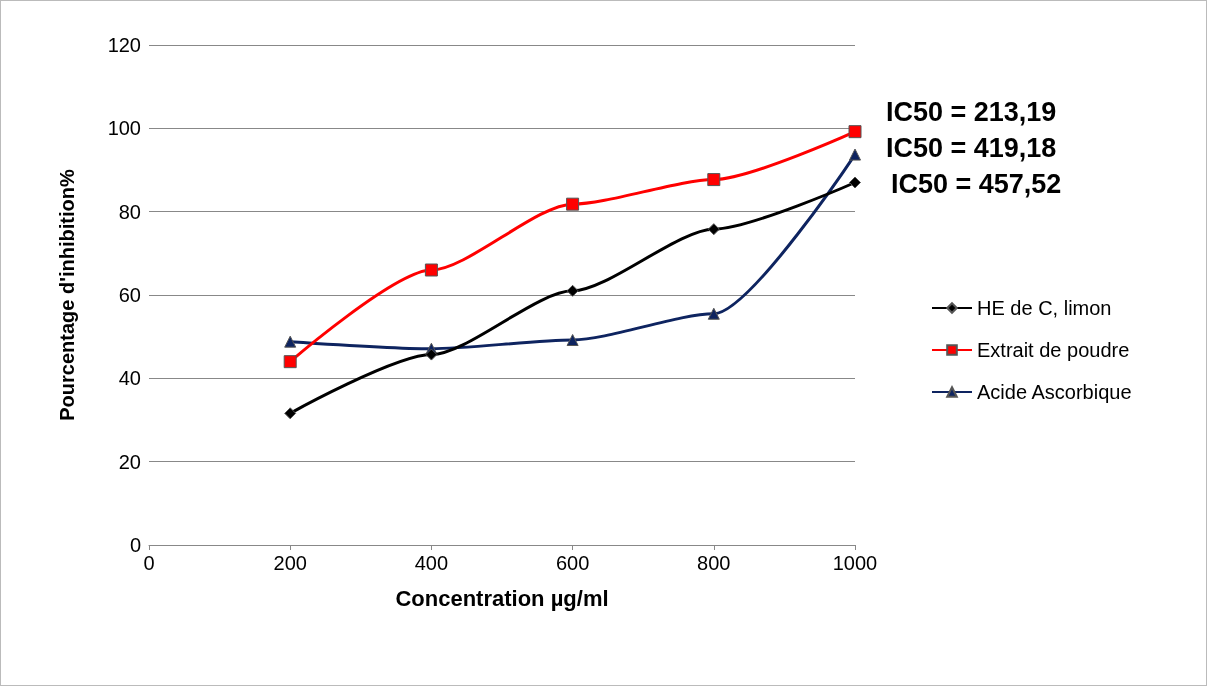 This screenshot has width=1207, height=686. What do you see at coordinates (971, 111) in the screenshot?
I see `text: IC50 = 213,19` at bounding box center [971, 111].